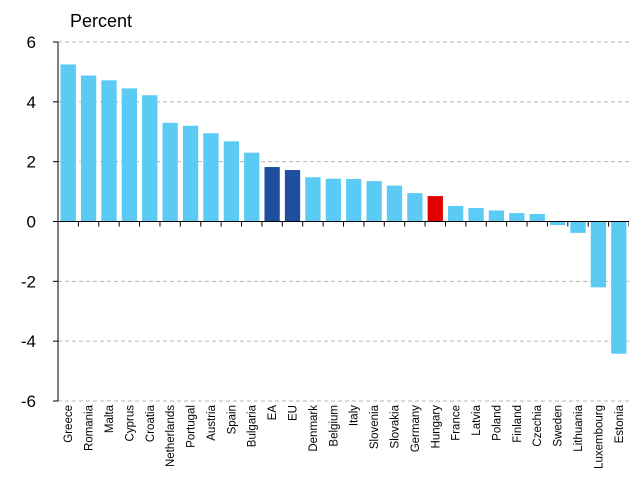 This screenshot has width=629, height=479. Describe the element at coordinates (578, 227) in the screenshot. I see `bar-lithuania` at that location.